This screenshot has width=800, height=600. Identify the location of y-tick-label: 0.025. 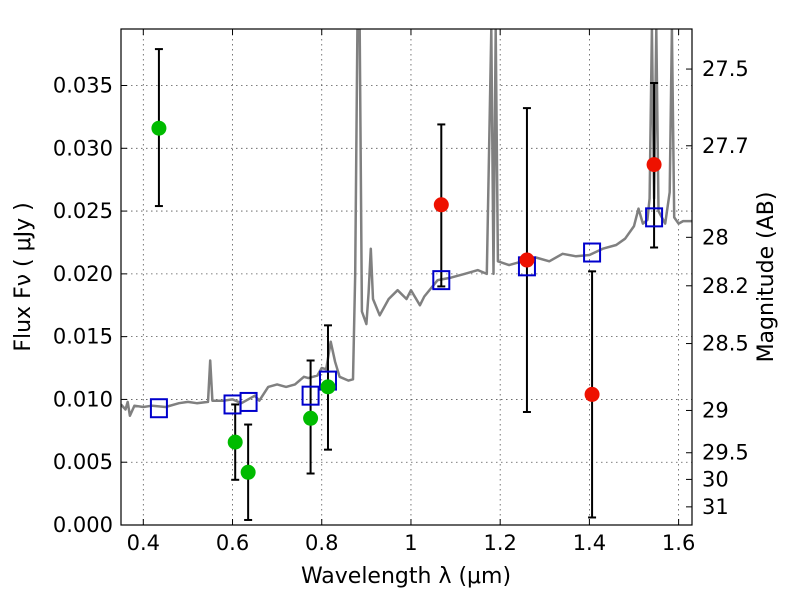
(83, 211).